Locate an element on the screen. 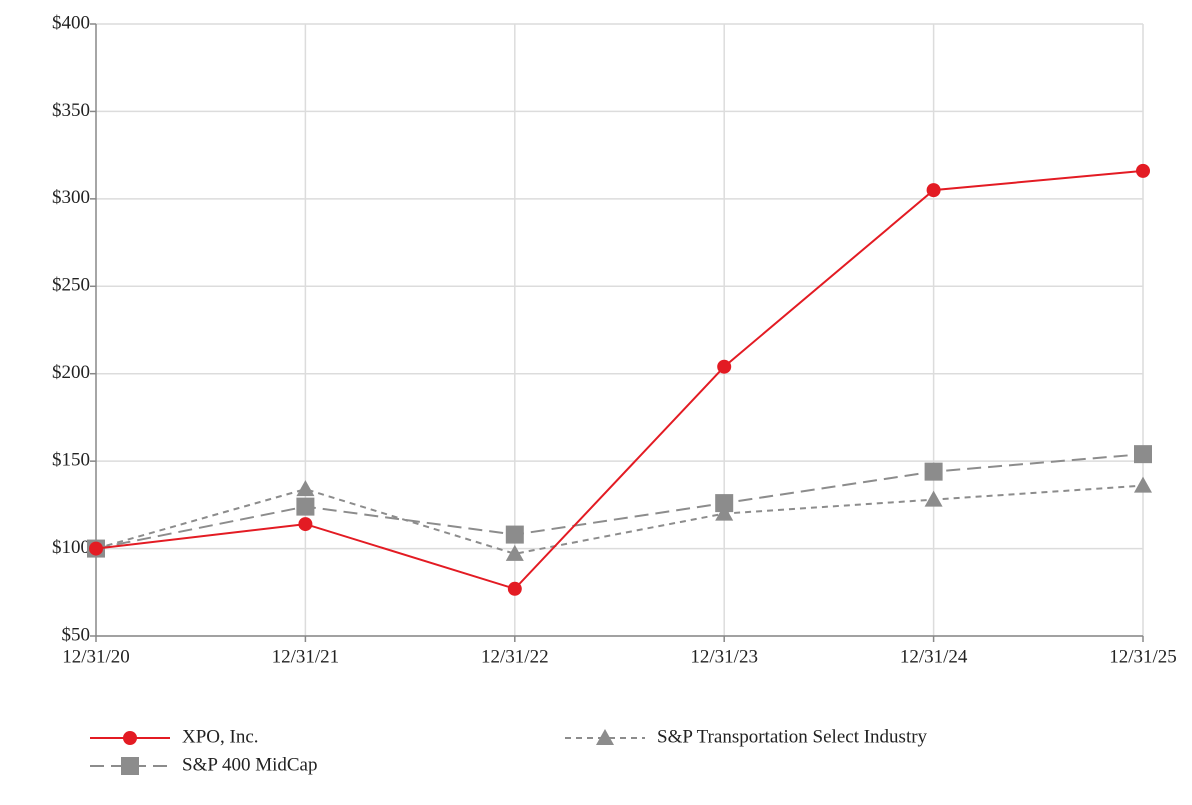 The width and height of the screenshot is (1192, 805). legend-label: XPO, Inc. is located at coordinates (220, 736).